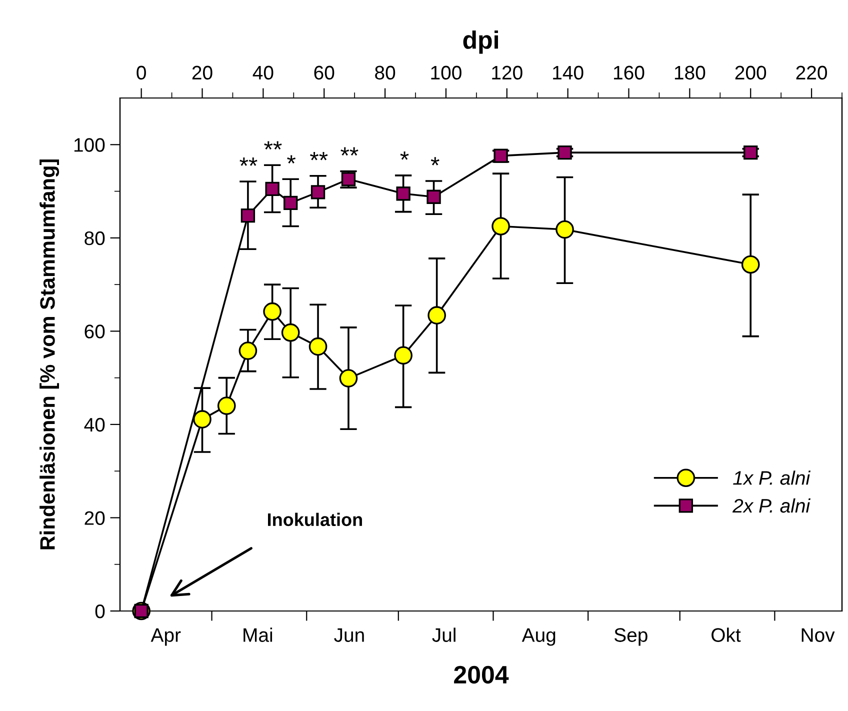 Image resolution: width=848 pixels, height=711 pixels. What do you see at coordinates (818, 635) in the screenshot?
I see `x-tick-label: Nov` at bounding box center [818, 635].